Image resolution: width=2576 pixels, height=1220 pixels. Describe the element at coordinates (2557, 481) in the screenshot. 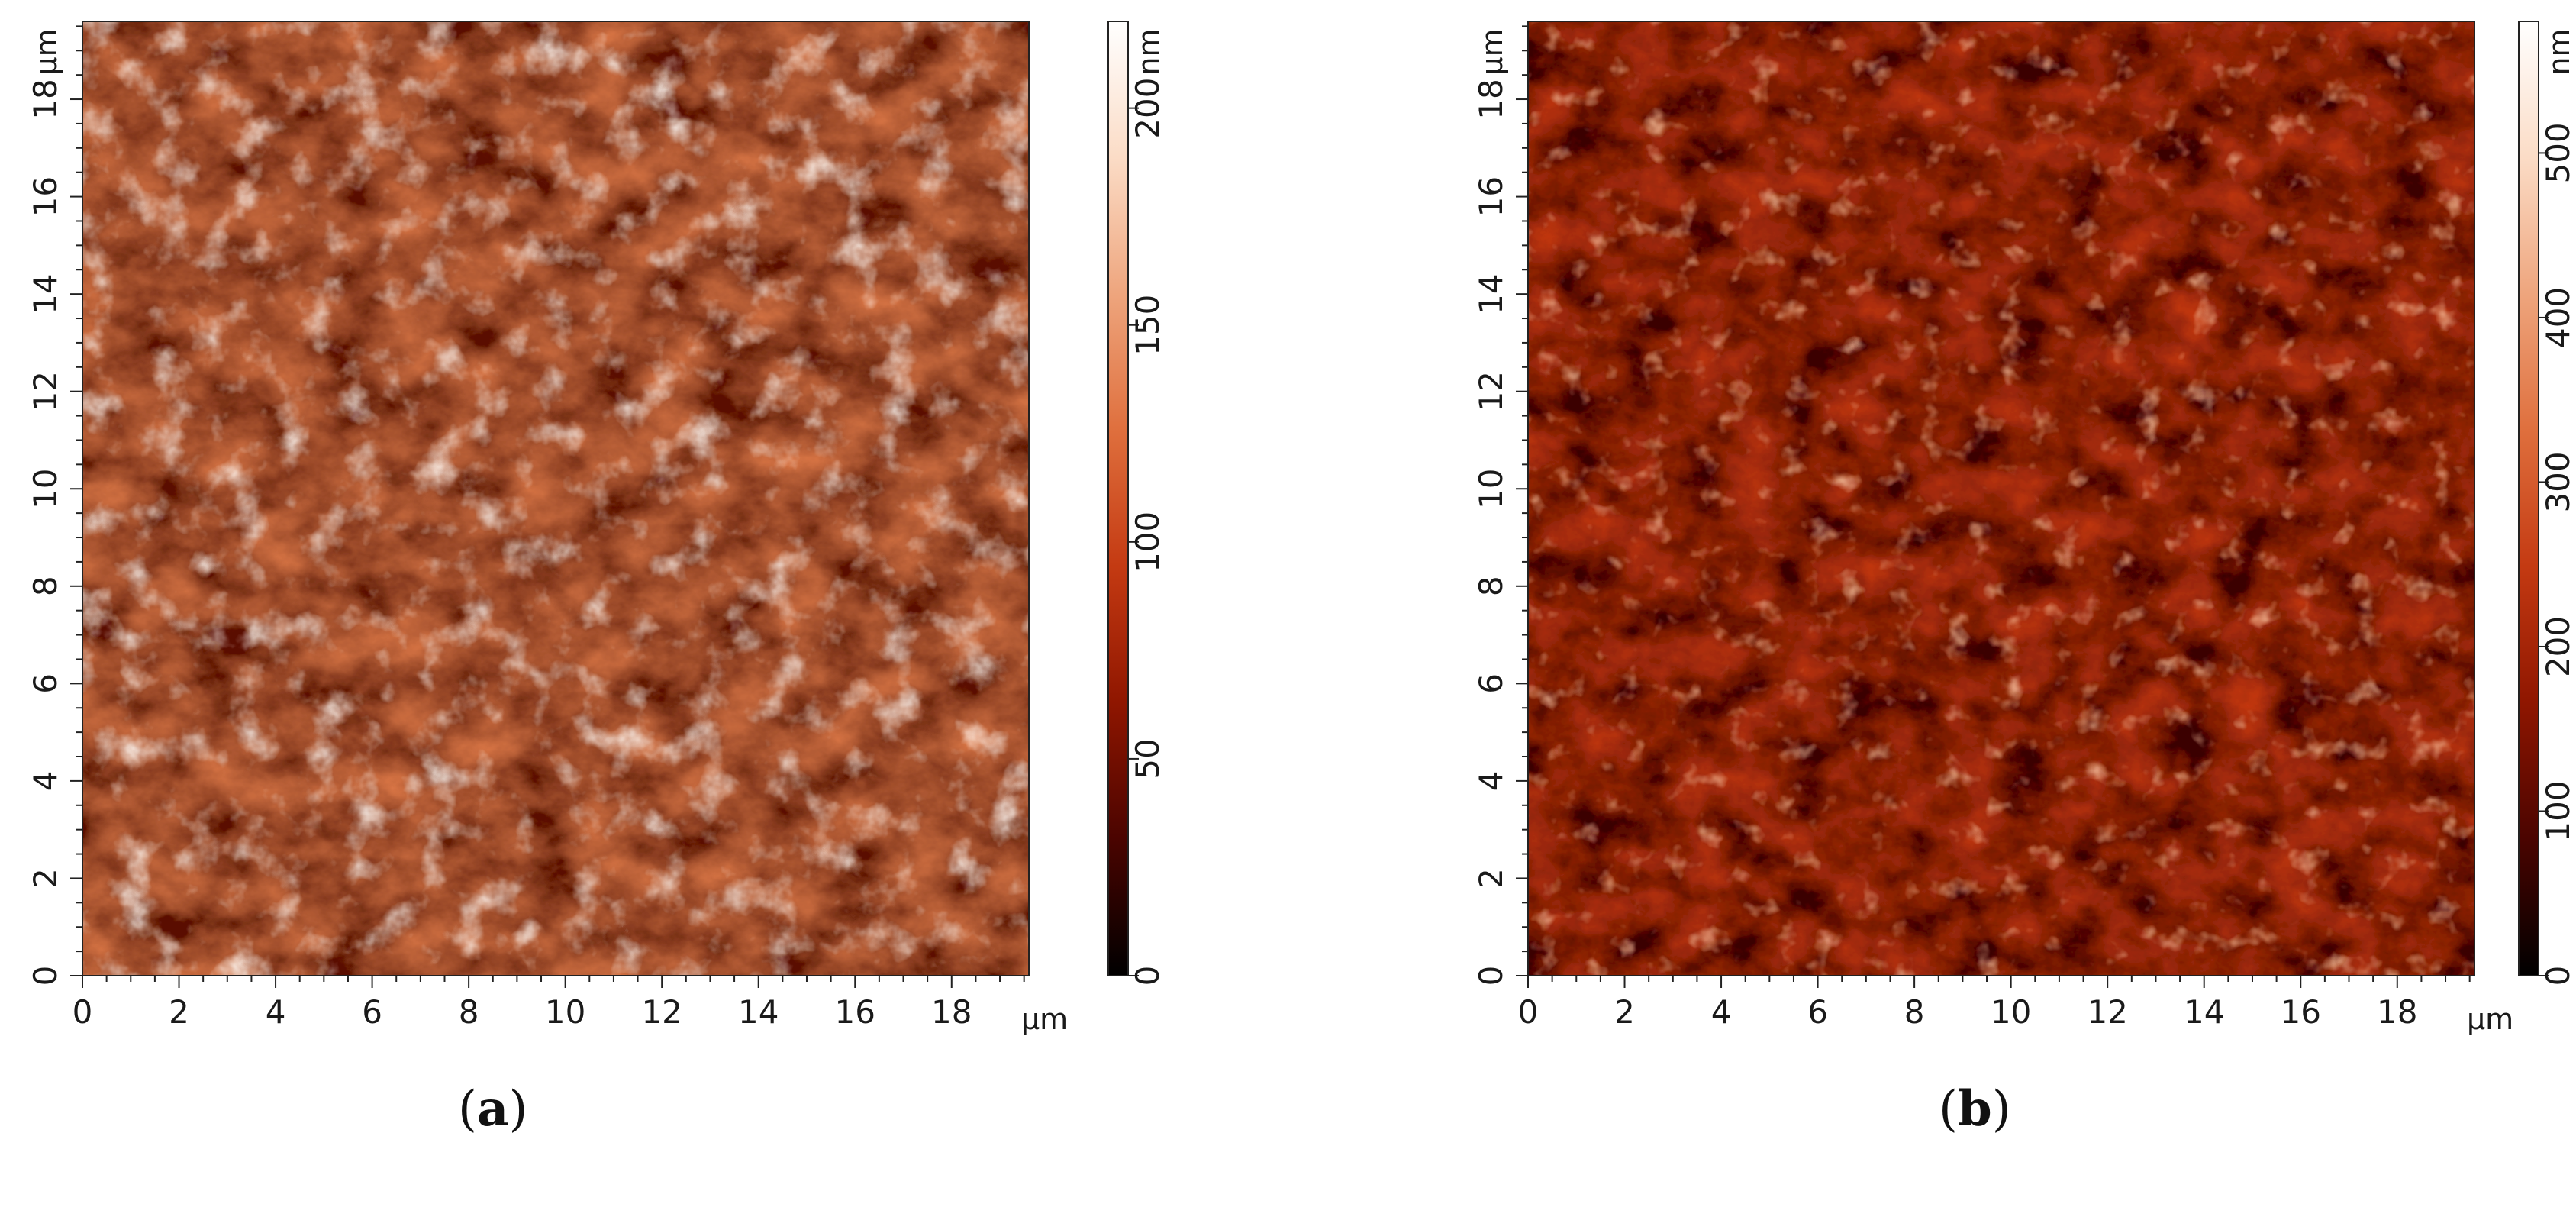

I see `scale-tick-label: 300` at that location.